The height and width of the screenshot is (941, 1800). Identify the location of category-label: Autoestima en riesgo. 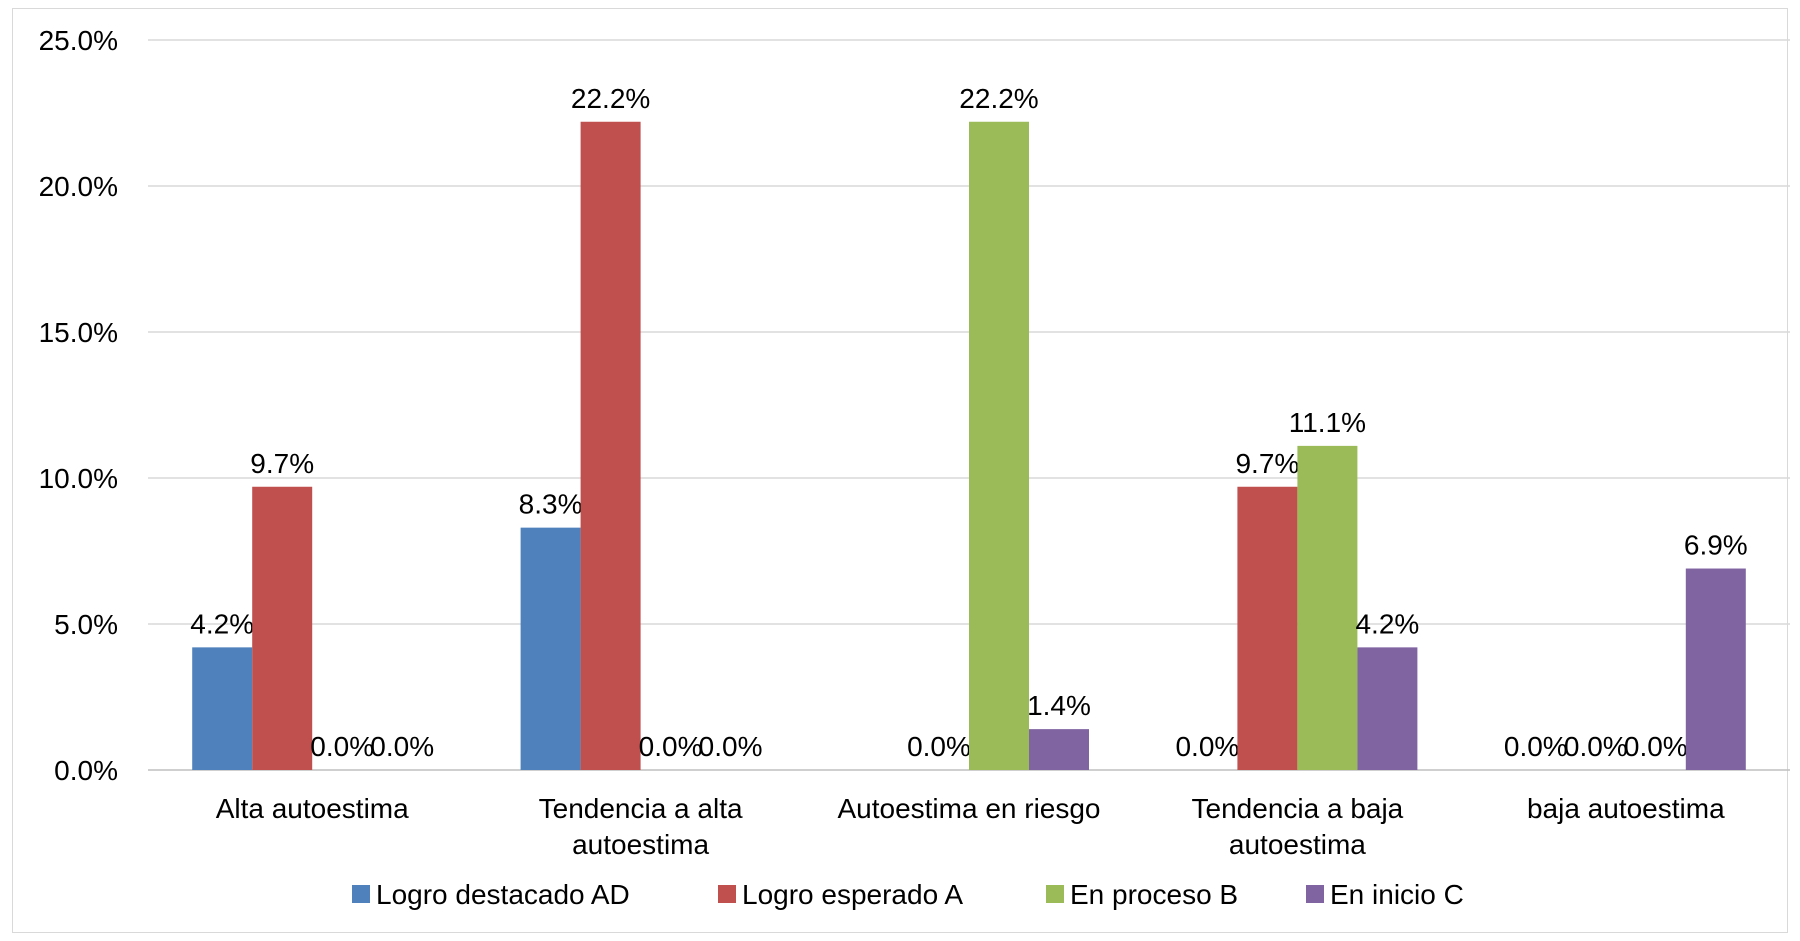
(968, 808).